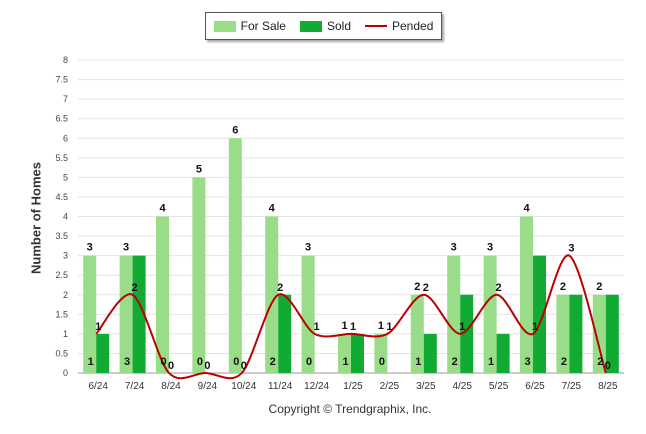 The height and width of the screenshot is (434, 646). What do you see at coordinates (61, 119) in the screenshot?
I see `y-tick-label: 6.5` at bounding box center [61, 119].